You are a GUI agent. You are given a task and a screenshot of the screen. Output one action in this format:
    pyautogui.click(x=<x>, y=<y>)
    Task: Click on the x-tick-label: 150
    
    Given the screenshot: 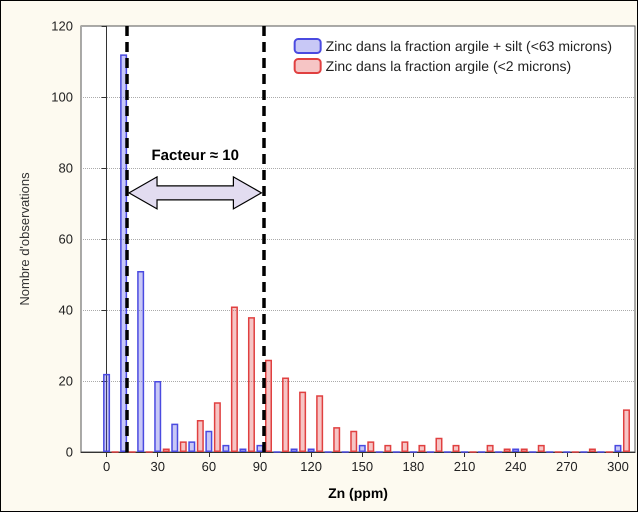 What is the action you would take?
    pyautogui.click(x=362, y=466)
    